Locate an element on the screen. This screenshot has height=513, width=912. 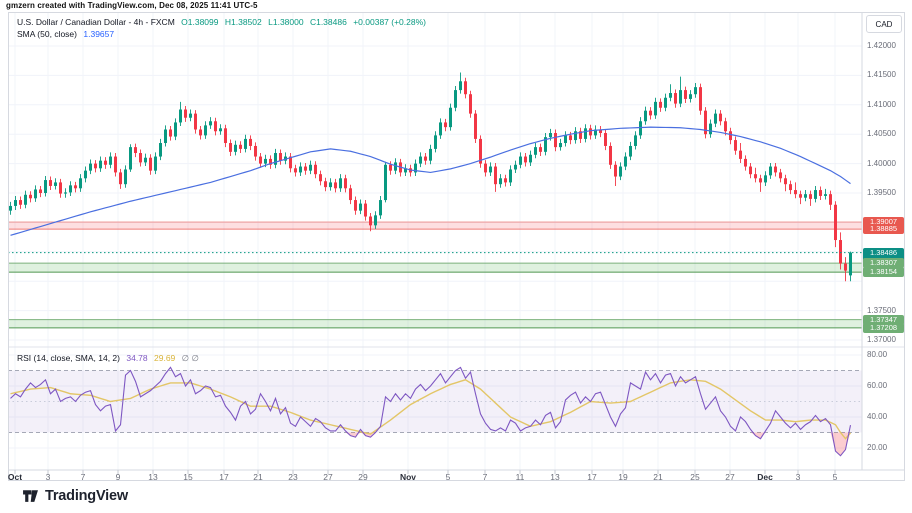
tradingview-logo: TradingView is located at coordinates (75, 495).